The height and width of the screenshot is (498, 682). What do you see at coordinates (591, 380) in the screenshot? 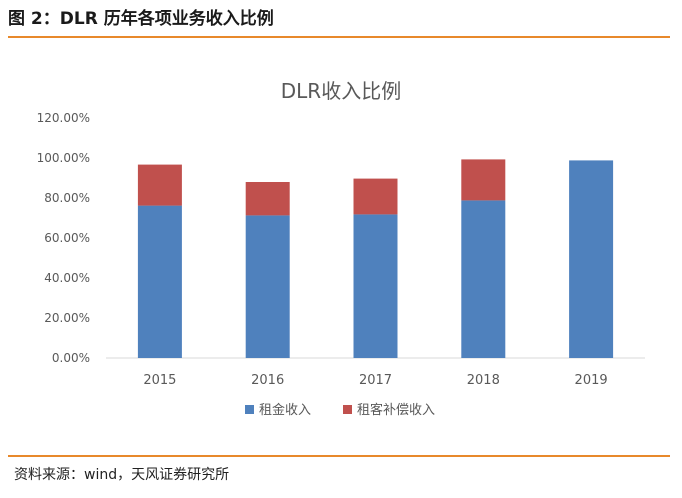
I see `x-tick-label: 2019` at bounding box center [591, 380].